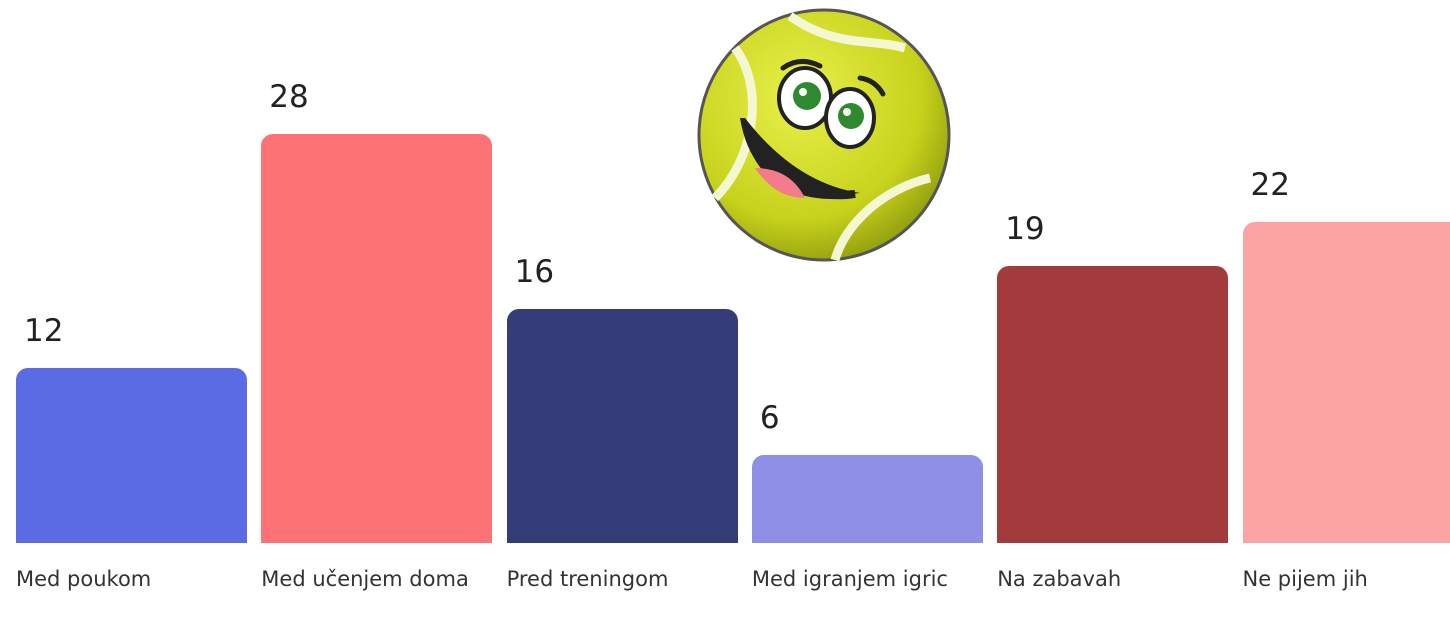 The height and width of the screenshot is (627, 1450). Describe the element at coordinates (1025, 228) in the screenshot. I see `value-label: 19` at that location.